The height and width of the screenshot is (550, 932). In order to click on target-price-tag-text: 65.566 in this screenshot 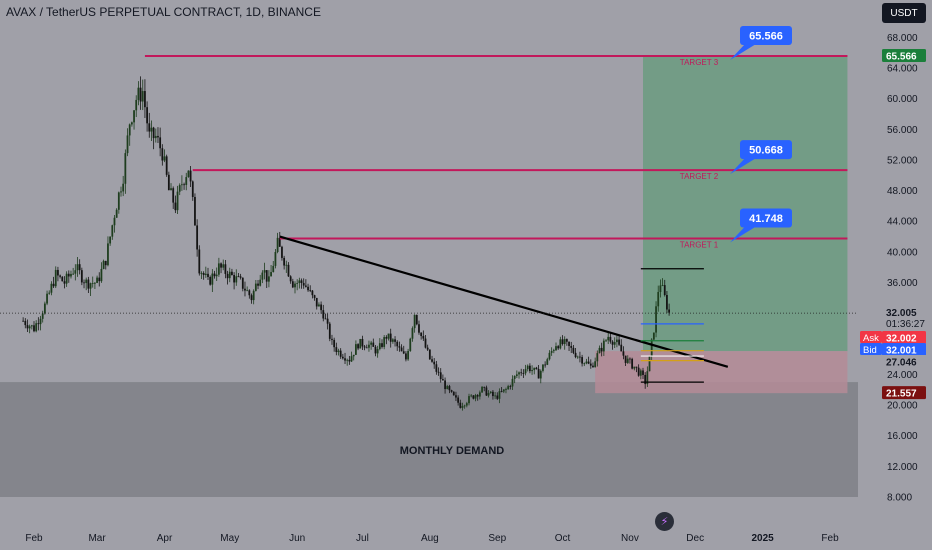, I will do `click(901, 57)`.